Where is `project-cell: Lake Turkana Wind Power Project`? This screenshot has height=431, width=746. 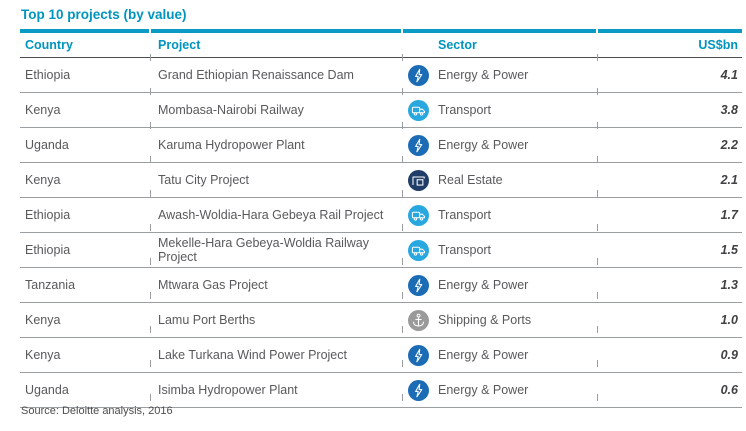 project-cell: Lake Turkana Wind Power Project is located at coordinates (252, 355).